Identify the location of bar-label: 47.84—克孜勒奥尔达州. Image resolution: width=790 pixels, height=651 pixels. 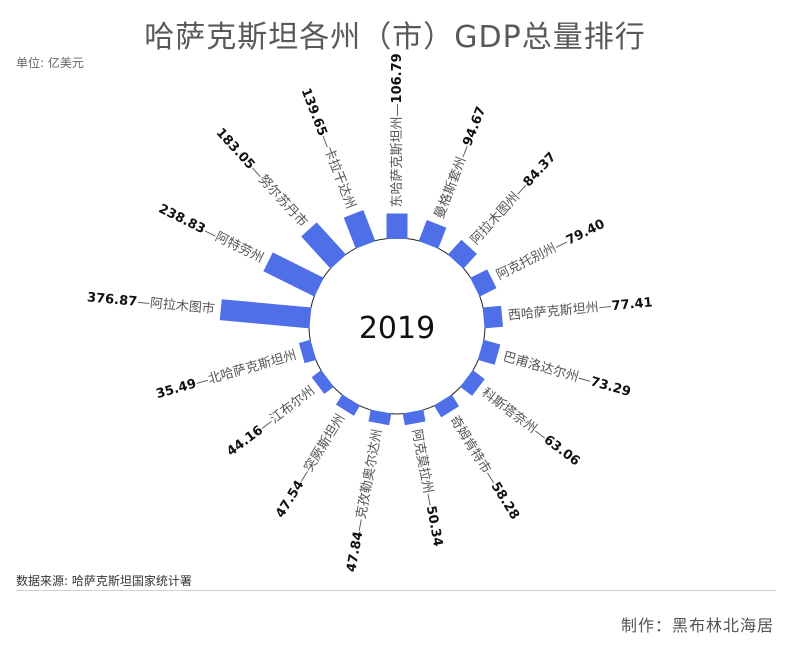
(364, 500).